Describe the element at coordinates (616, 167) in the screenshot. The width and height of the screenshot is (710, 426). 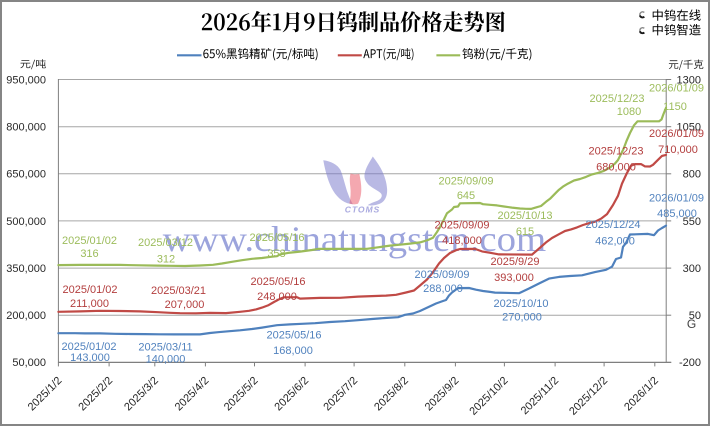
I see `svg-text: 680,000` at that location.